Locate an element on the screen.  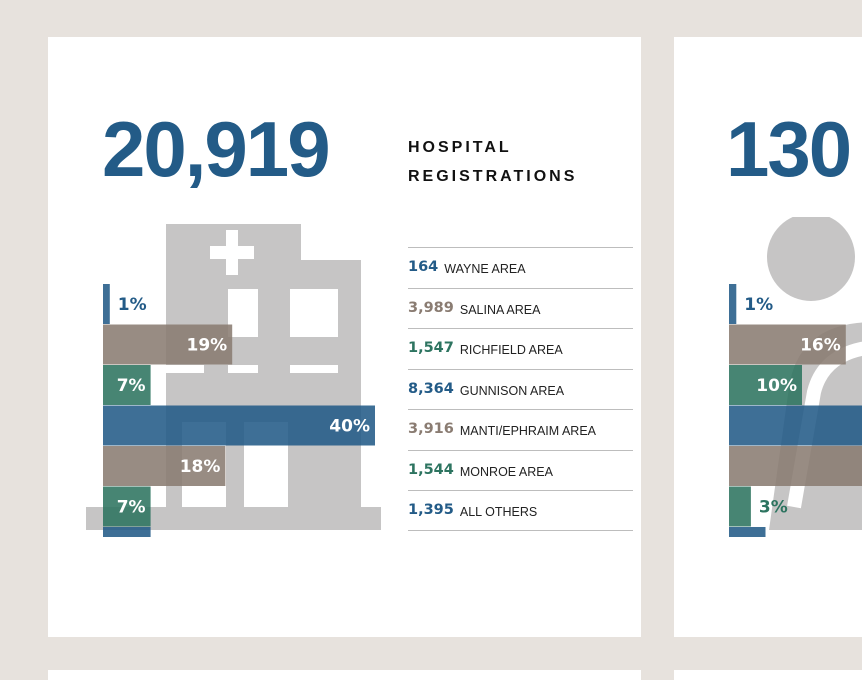
legend-area-label: MANTI/EPHRAIM AREA is located at coordinates (528, 431).